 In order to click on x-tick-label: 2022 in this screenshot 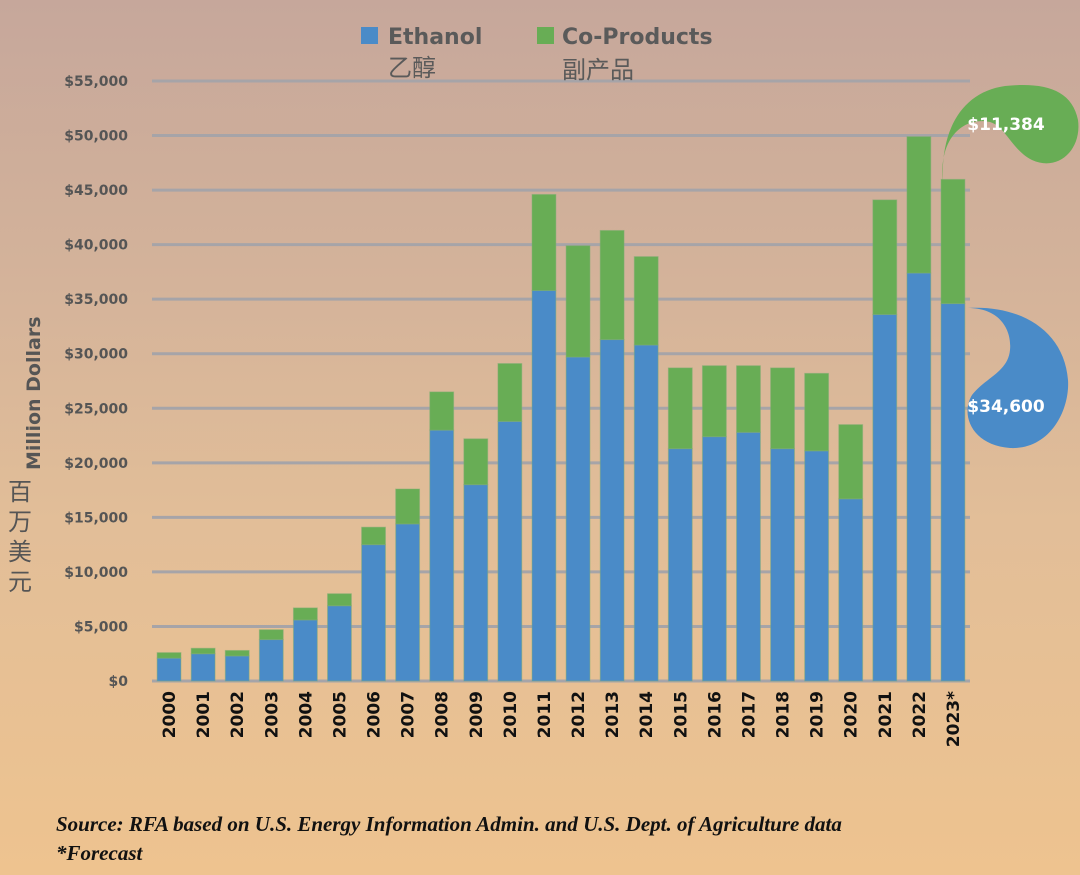, I will do `click(920, 714)`.